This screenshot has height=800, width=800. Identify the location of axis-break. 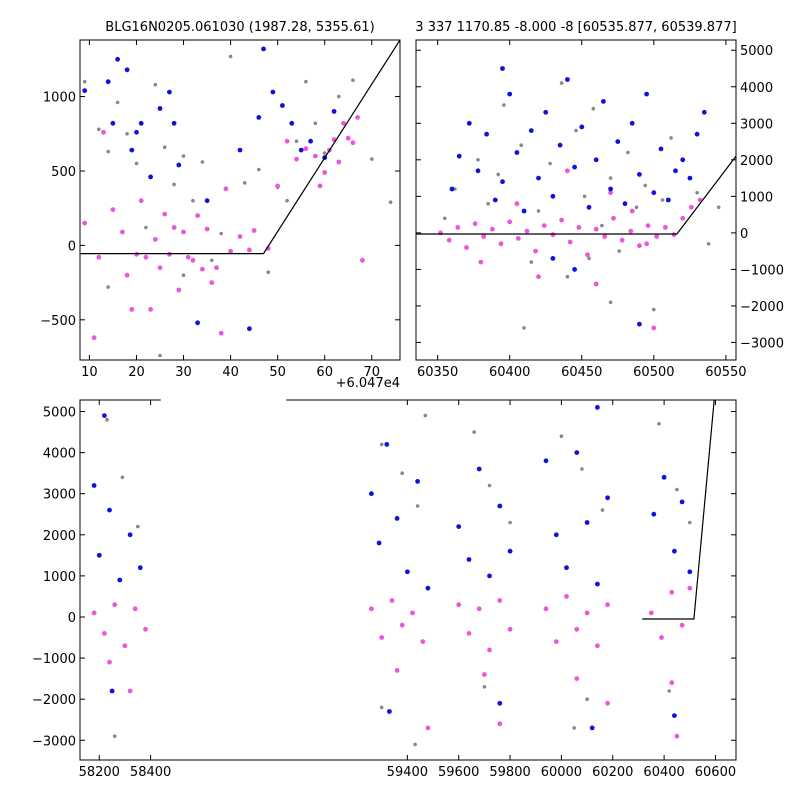
(223, 400).